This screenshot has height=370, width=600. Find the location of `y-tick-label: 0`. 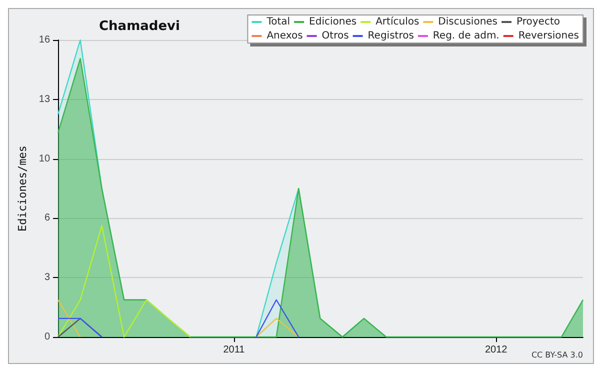

y-tick-label: 0 is located at coordinates (47, 337).